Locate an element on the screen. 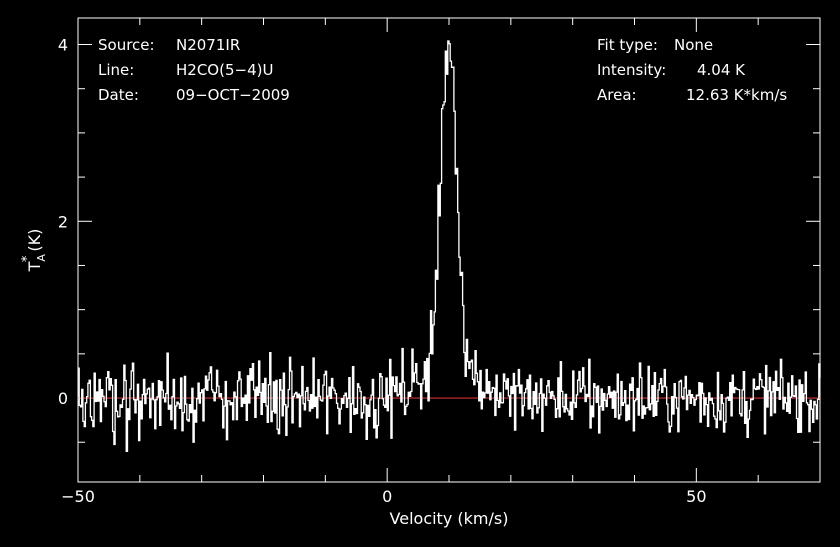 This screenshot has height=547, width=840. y-axis-label: TA*(K) is located at coordinates (34, 251).